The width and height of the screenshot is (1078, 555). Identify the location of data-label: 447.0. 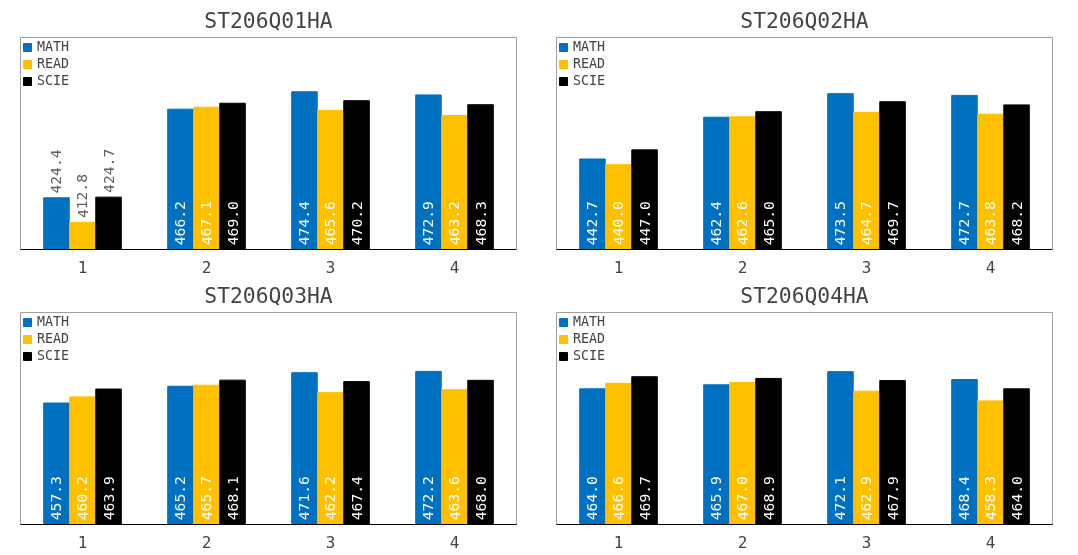
(644, 223).